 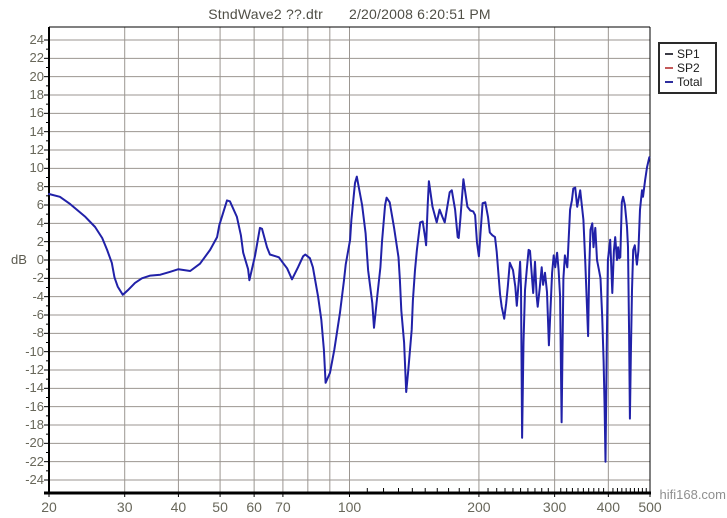 What do you see at coordinates (669, 82) in the screenshot?
I see `legend-marker-total` at bounding box center [669, 82].